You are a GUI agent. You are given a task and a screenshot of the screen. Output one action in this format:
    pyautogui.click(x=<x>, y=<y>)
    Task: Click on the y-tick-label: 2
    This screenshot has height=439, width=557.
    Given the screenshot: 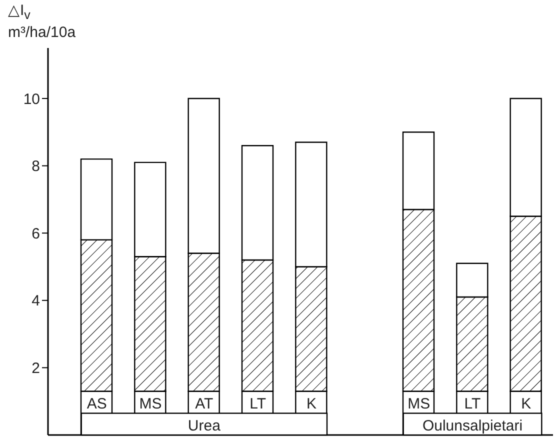 What is the action you would take?
    pyautogui.click(x=36, y=369)
    